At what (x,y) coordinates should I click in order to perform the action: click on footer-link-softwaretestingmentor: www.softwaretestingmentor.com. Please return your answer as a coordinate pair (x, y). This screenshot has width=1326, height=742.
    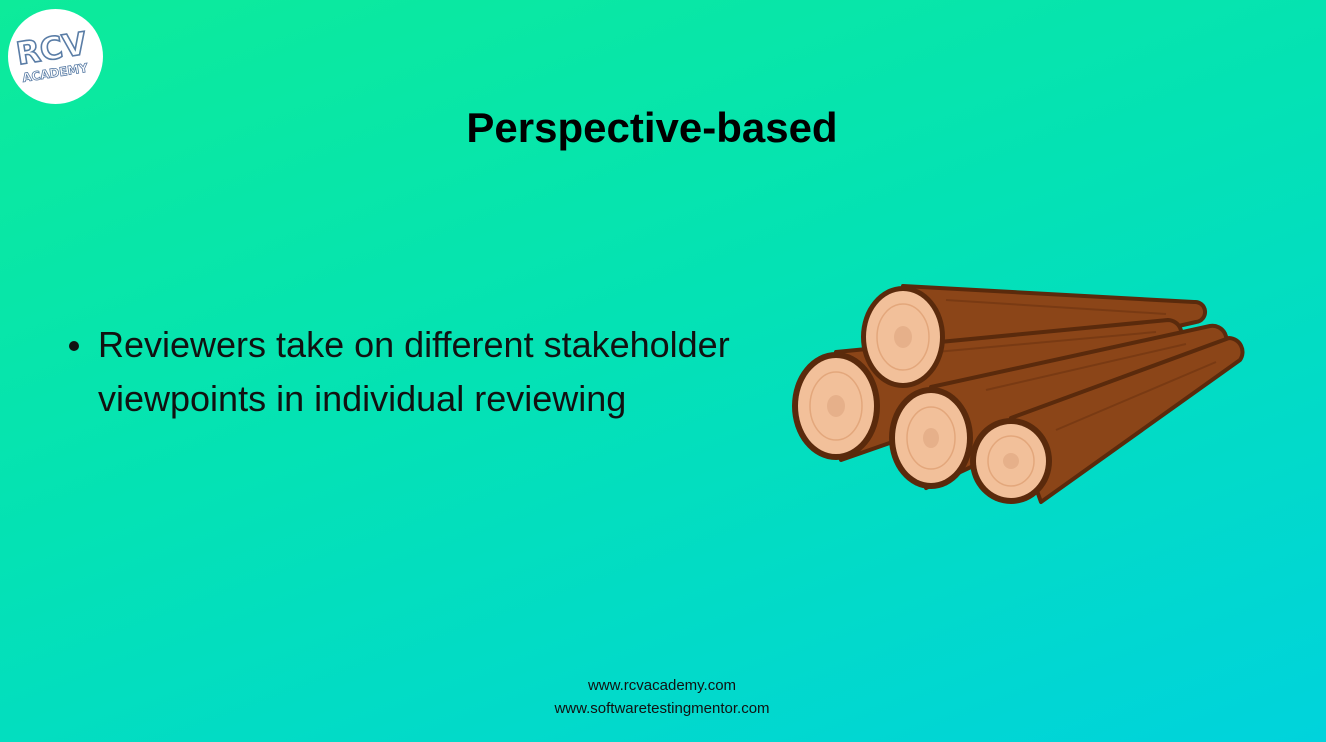
    Looking at the image, I should click on (662, 708).